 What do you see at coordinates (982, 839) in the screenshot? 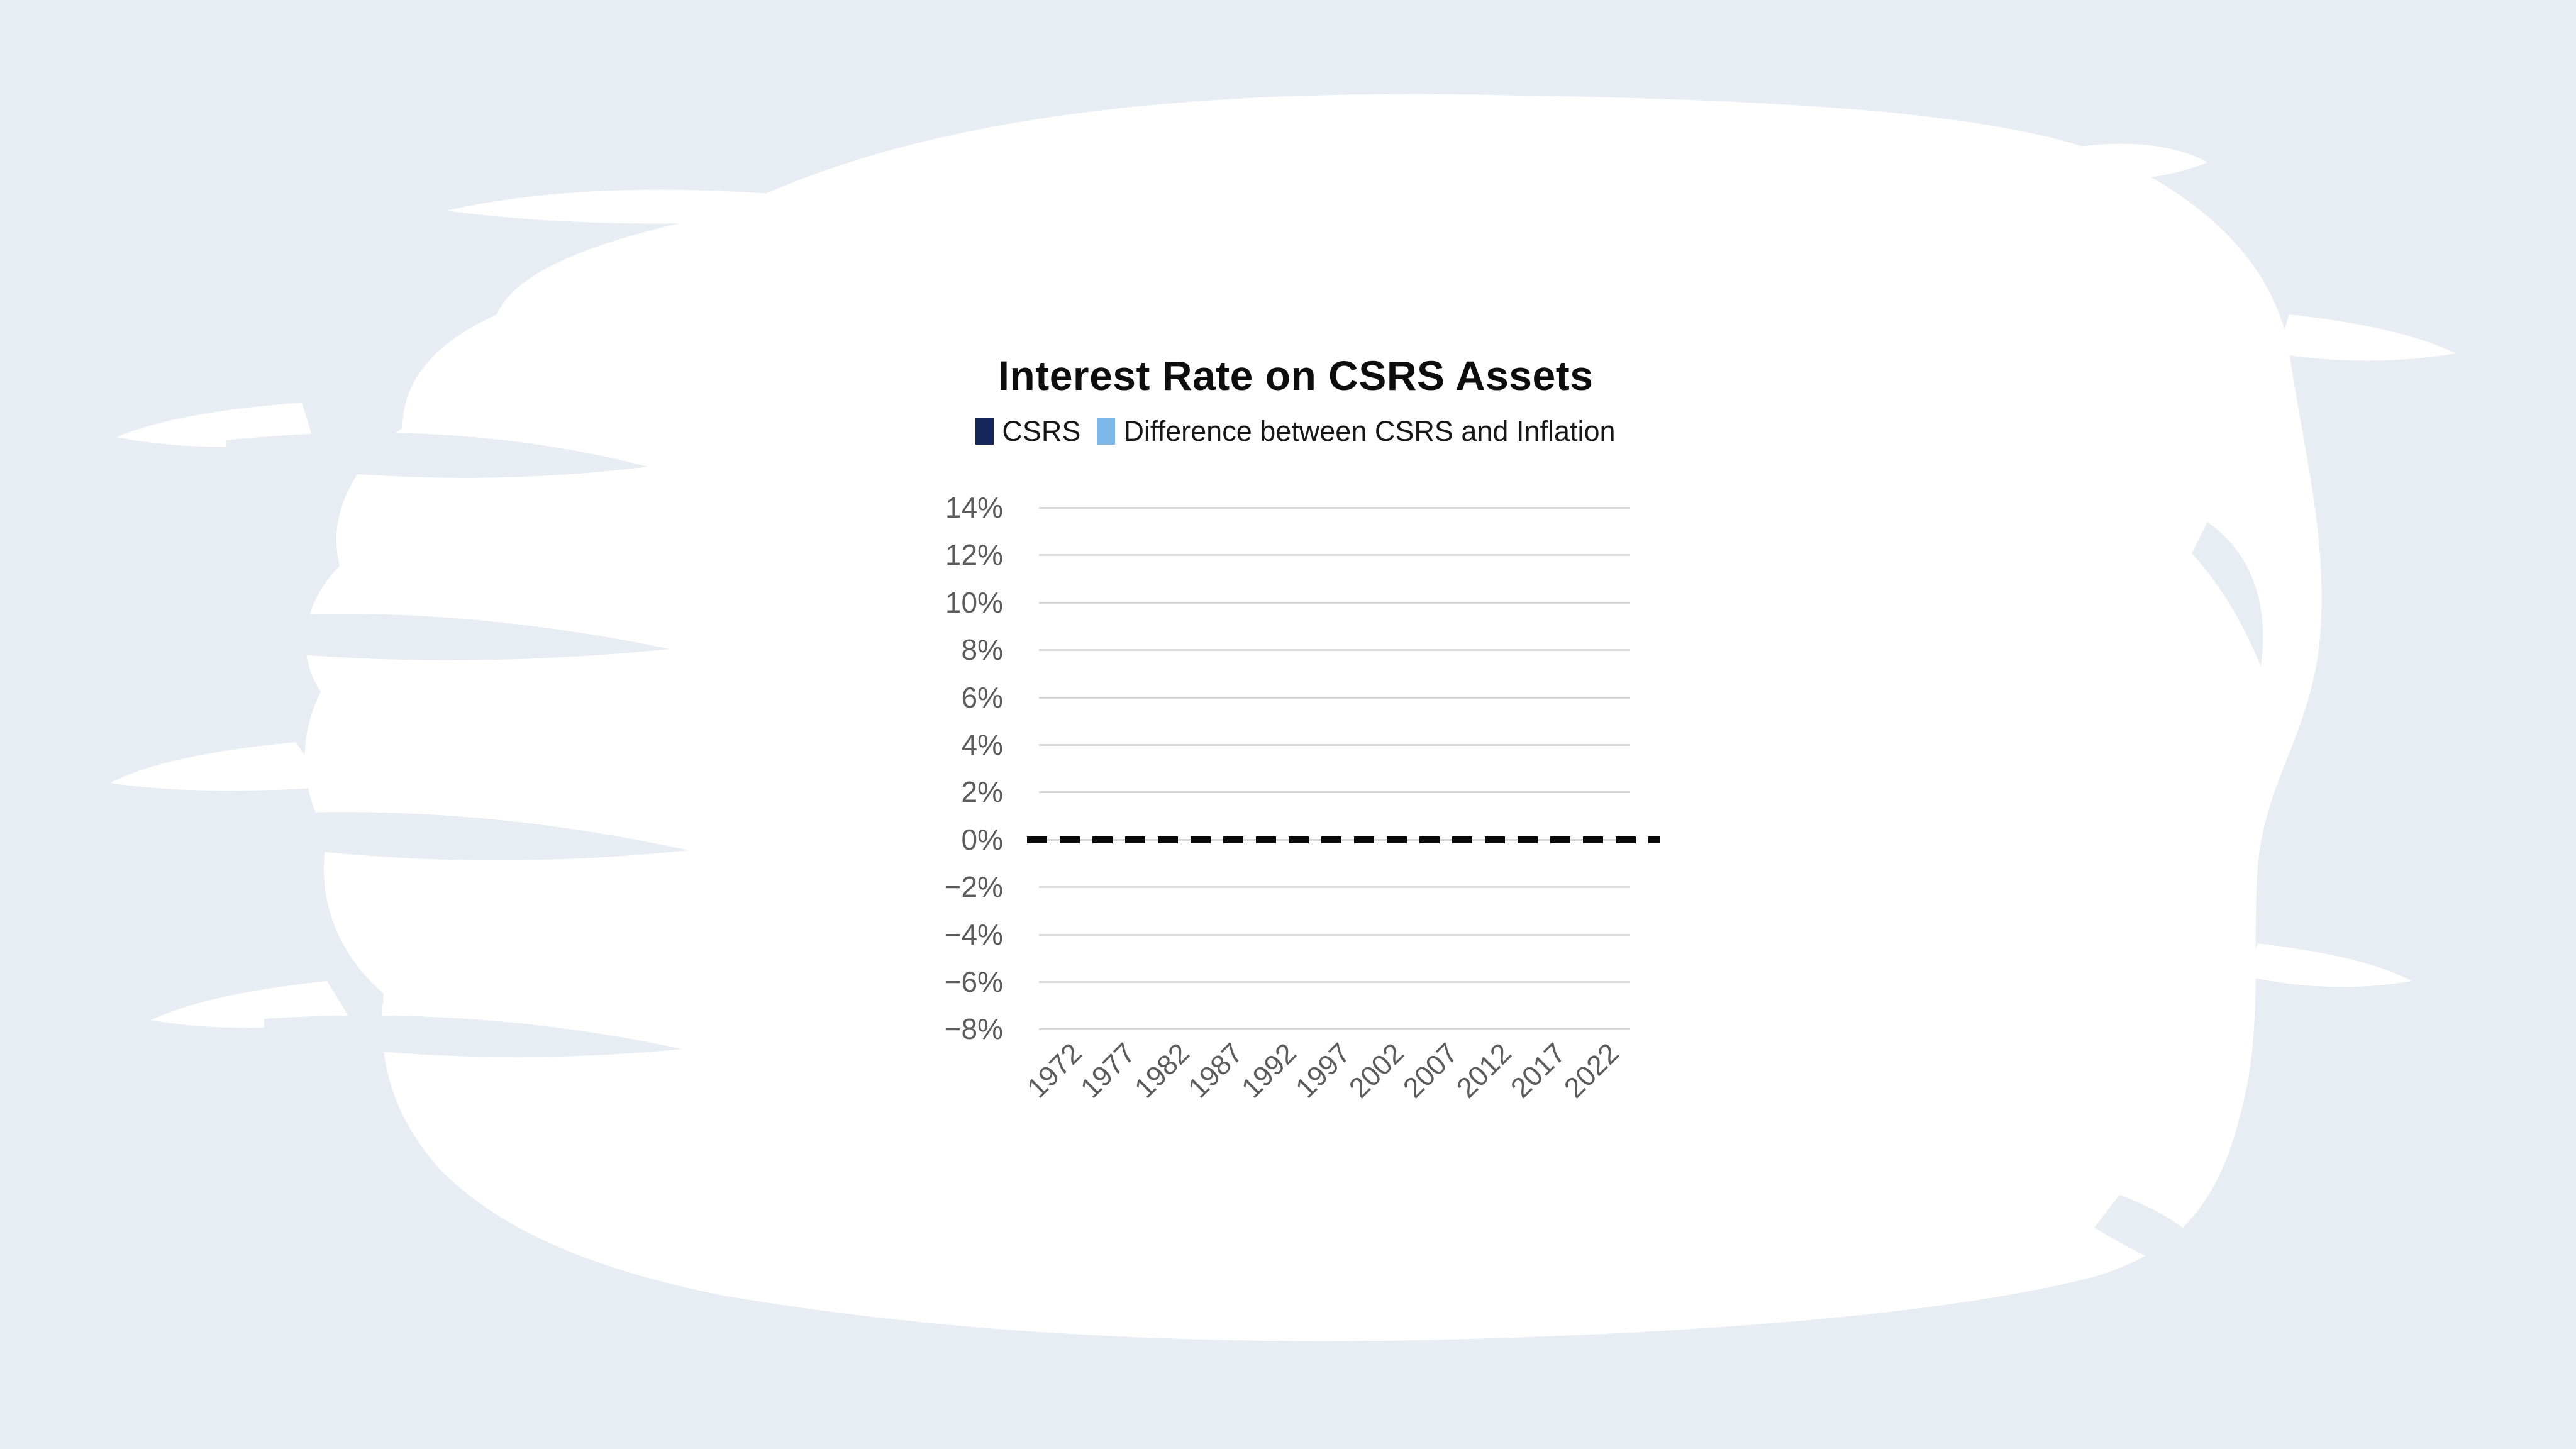
I see `y-axis-tick-label: 0%` at bounding box center [982, 839].